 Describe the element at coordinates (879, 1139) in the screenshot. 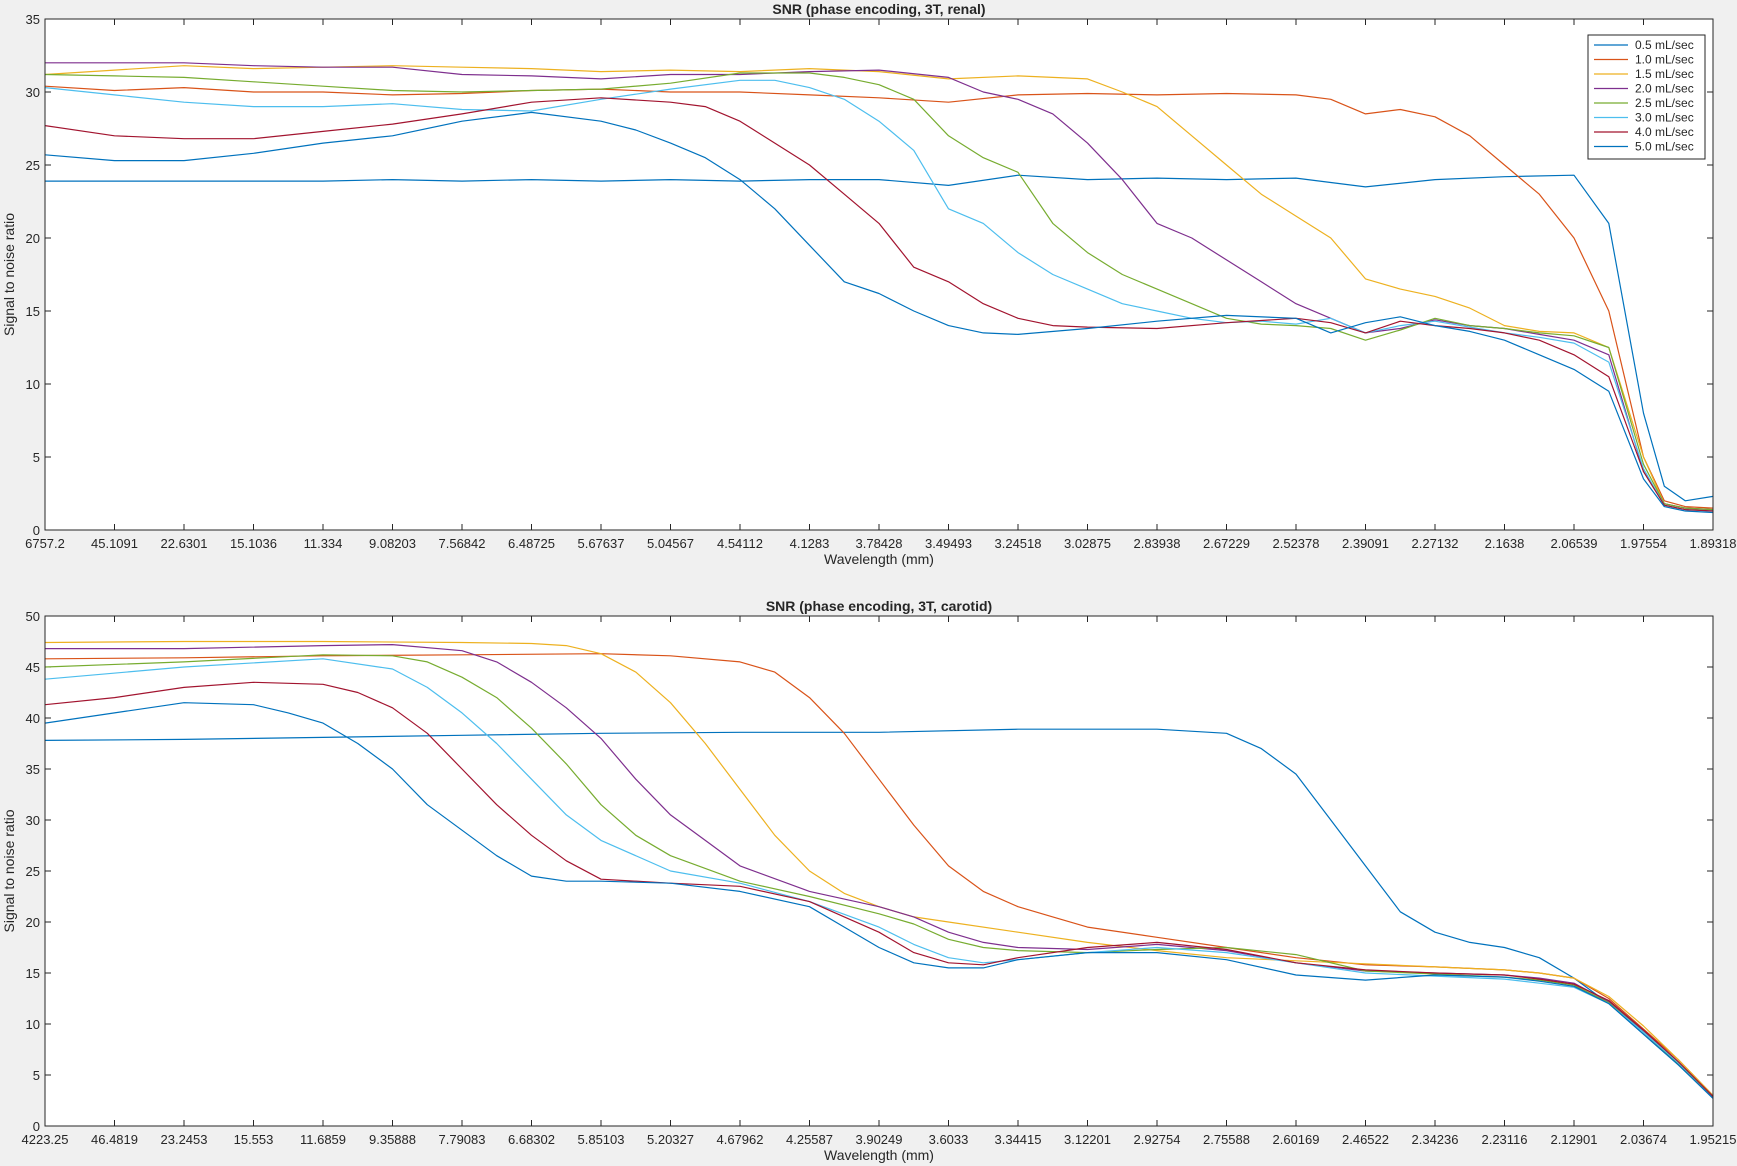

I see `x-tick-label: 3.90249` at that location.